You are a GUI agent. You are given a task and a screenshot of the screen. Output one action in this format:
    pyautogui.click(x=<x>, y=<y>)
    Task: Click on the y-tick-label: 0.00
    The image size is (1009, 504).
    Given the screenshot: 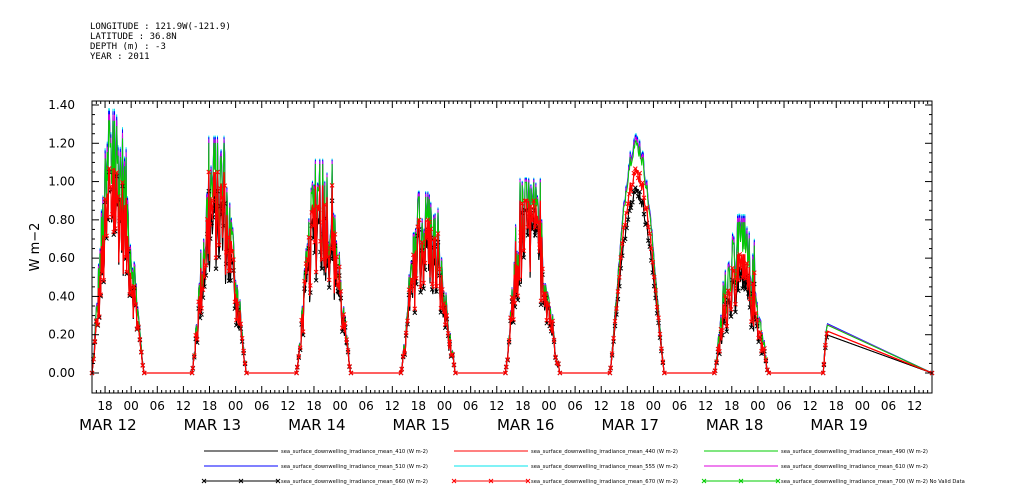 What is the action you would take?
    pyautogui.click(x=61, y=373)
    